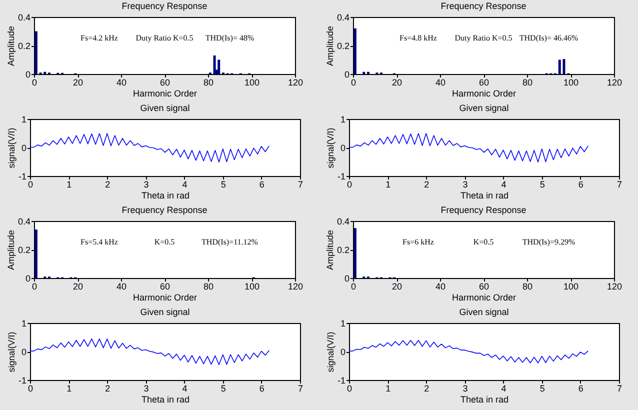 Image resolution: width=638 pixels, height=410 pixels. Describe the element at coordinates (165, 38) in the screenshot. I see `annotation: Duty Ratio K=0.5` at that location.